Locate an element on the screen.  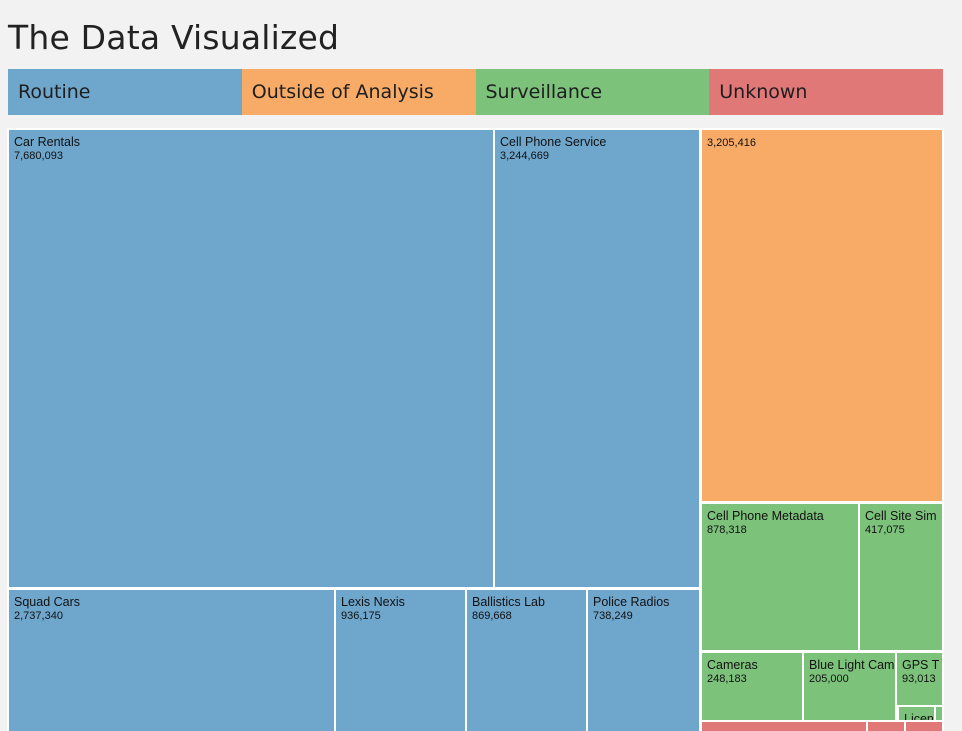
treemap-rect-gps-t is located at coordinates (919, 679).